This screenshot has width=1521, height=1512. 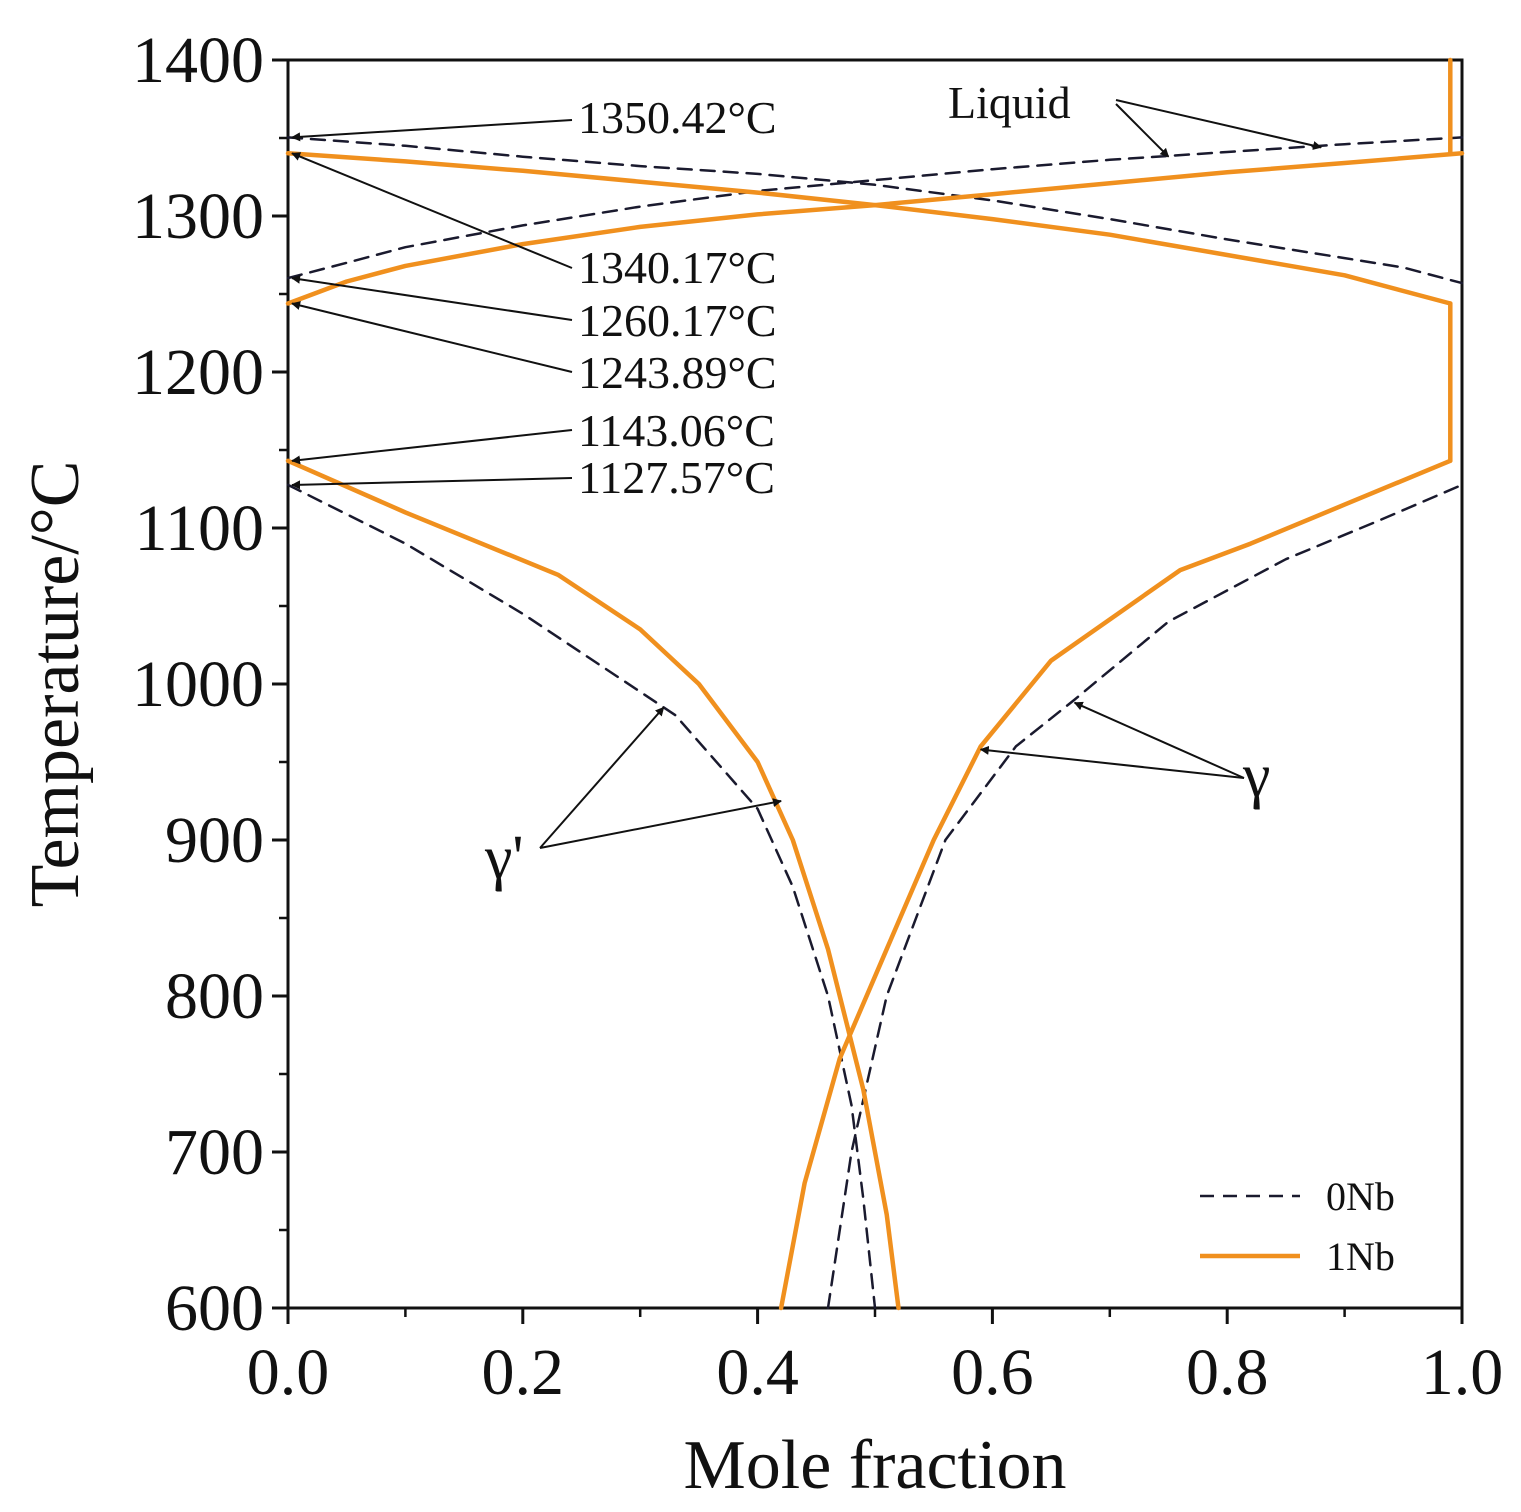 I want to click on x-tick-label: 0.8, so click(x=1227, y=1372).